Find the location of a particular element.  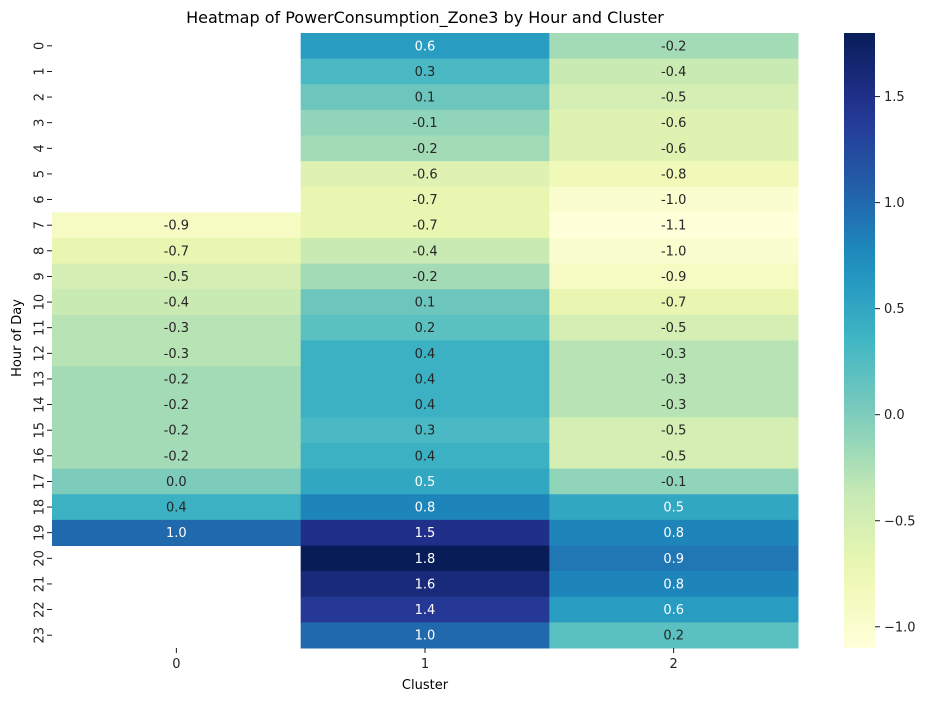

colorbar-tick-label: 0.5 is located at coordinates (894, 309).